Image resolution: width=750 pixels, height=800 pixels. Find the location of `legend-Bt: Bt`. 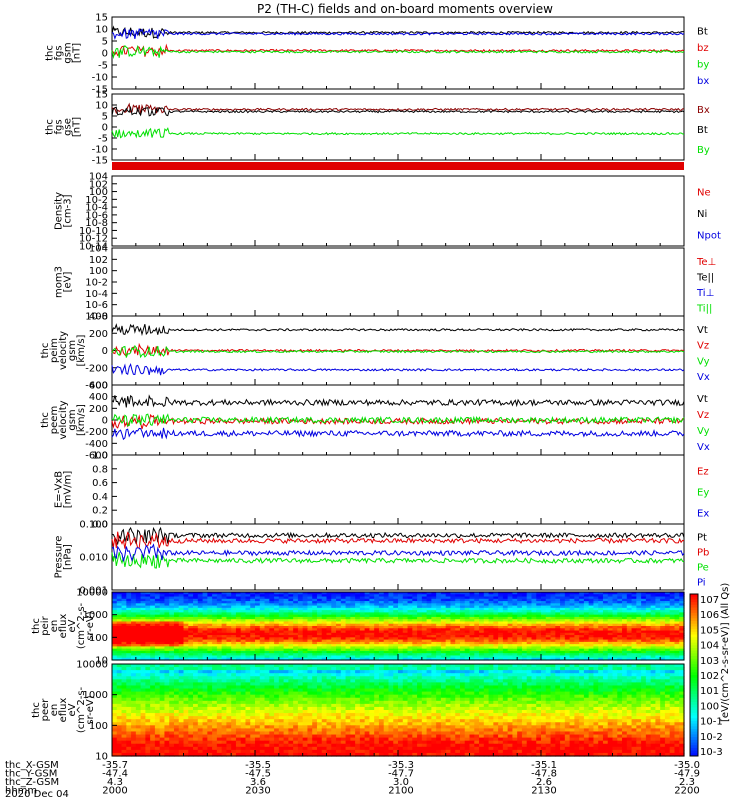

legend-Bt: Bt is located at coordinates (702, 31).